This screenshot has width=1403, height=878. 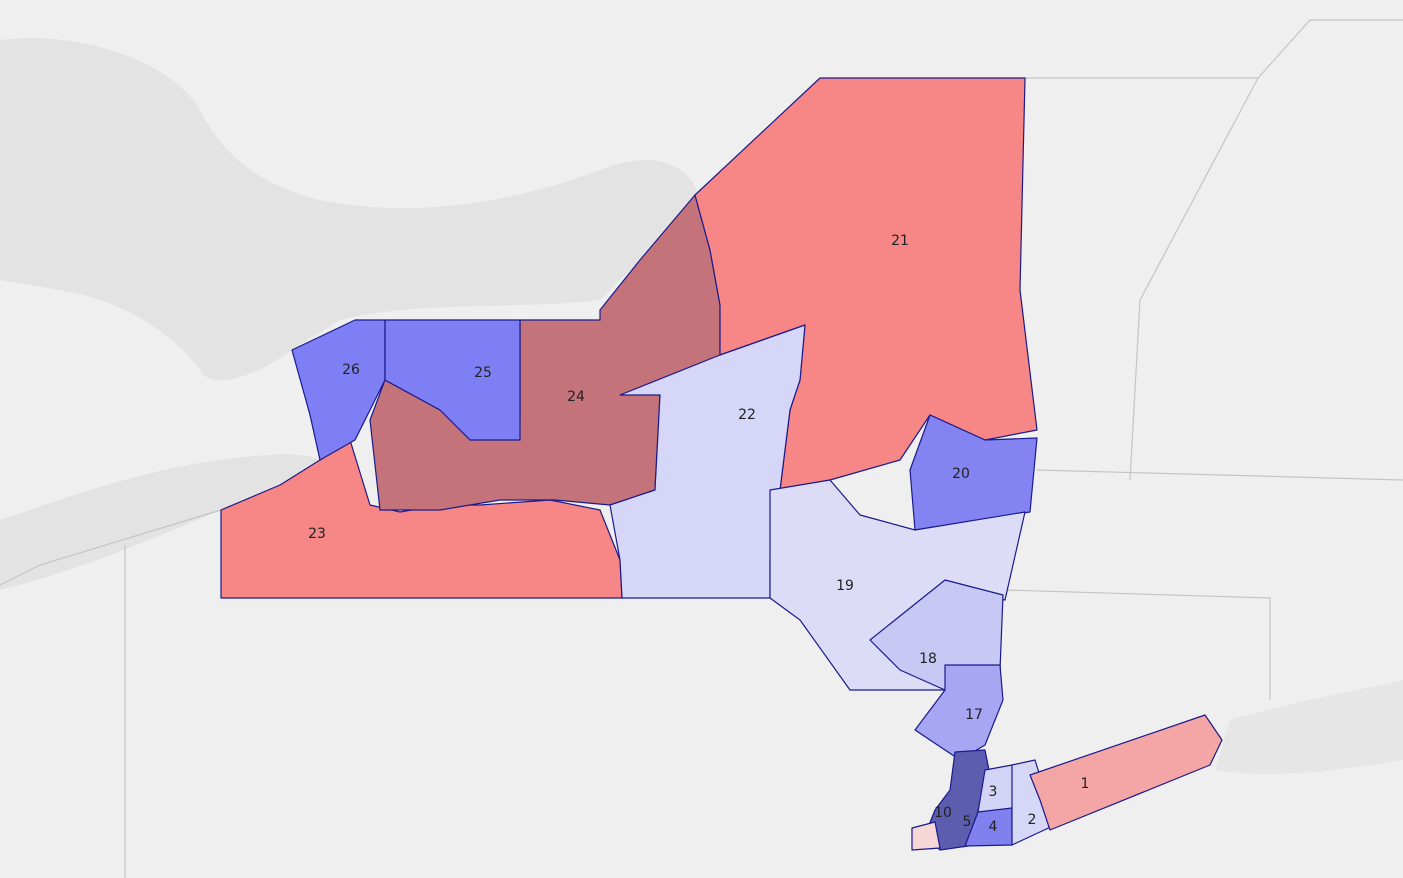 What do you see at coordinates (845, 586) in the screenshot?
I see `district-label: 19` at bounding box center [845, 586].